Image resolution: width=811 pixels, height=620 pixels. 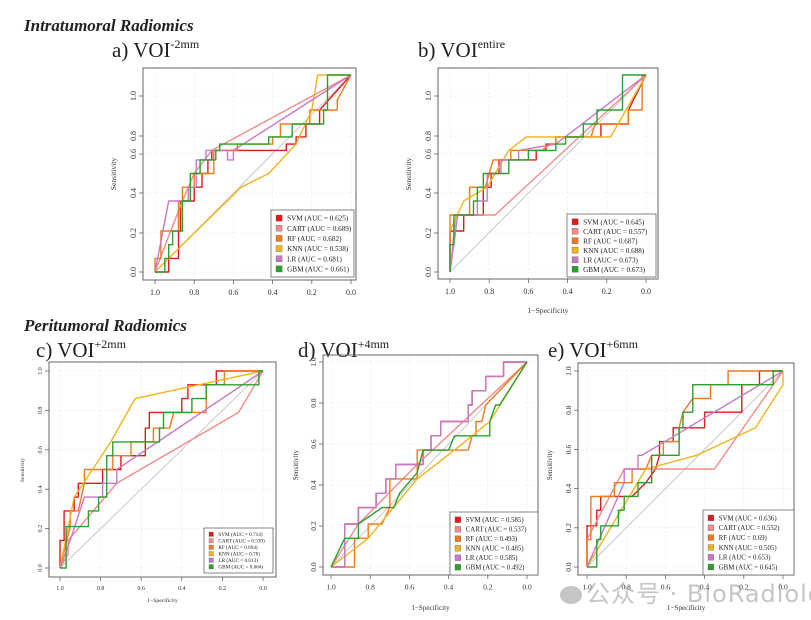 What do you see at coordinates (495, 549) in the screenshot?
I see `legend-label-knn: KNN (AUC = 0.485)` at bounding box center [495, 549].